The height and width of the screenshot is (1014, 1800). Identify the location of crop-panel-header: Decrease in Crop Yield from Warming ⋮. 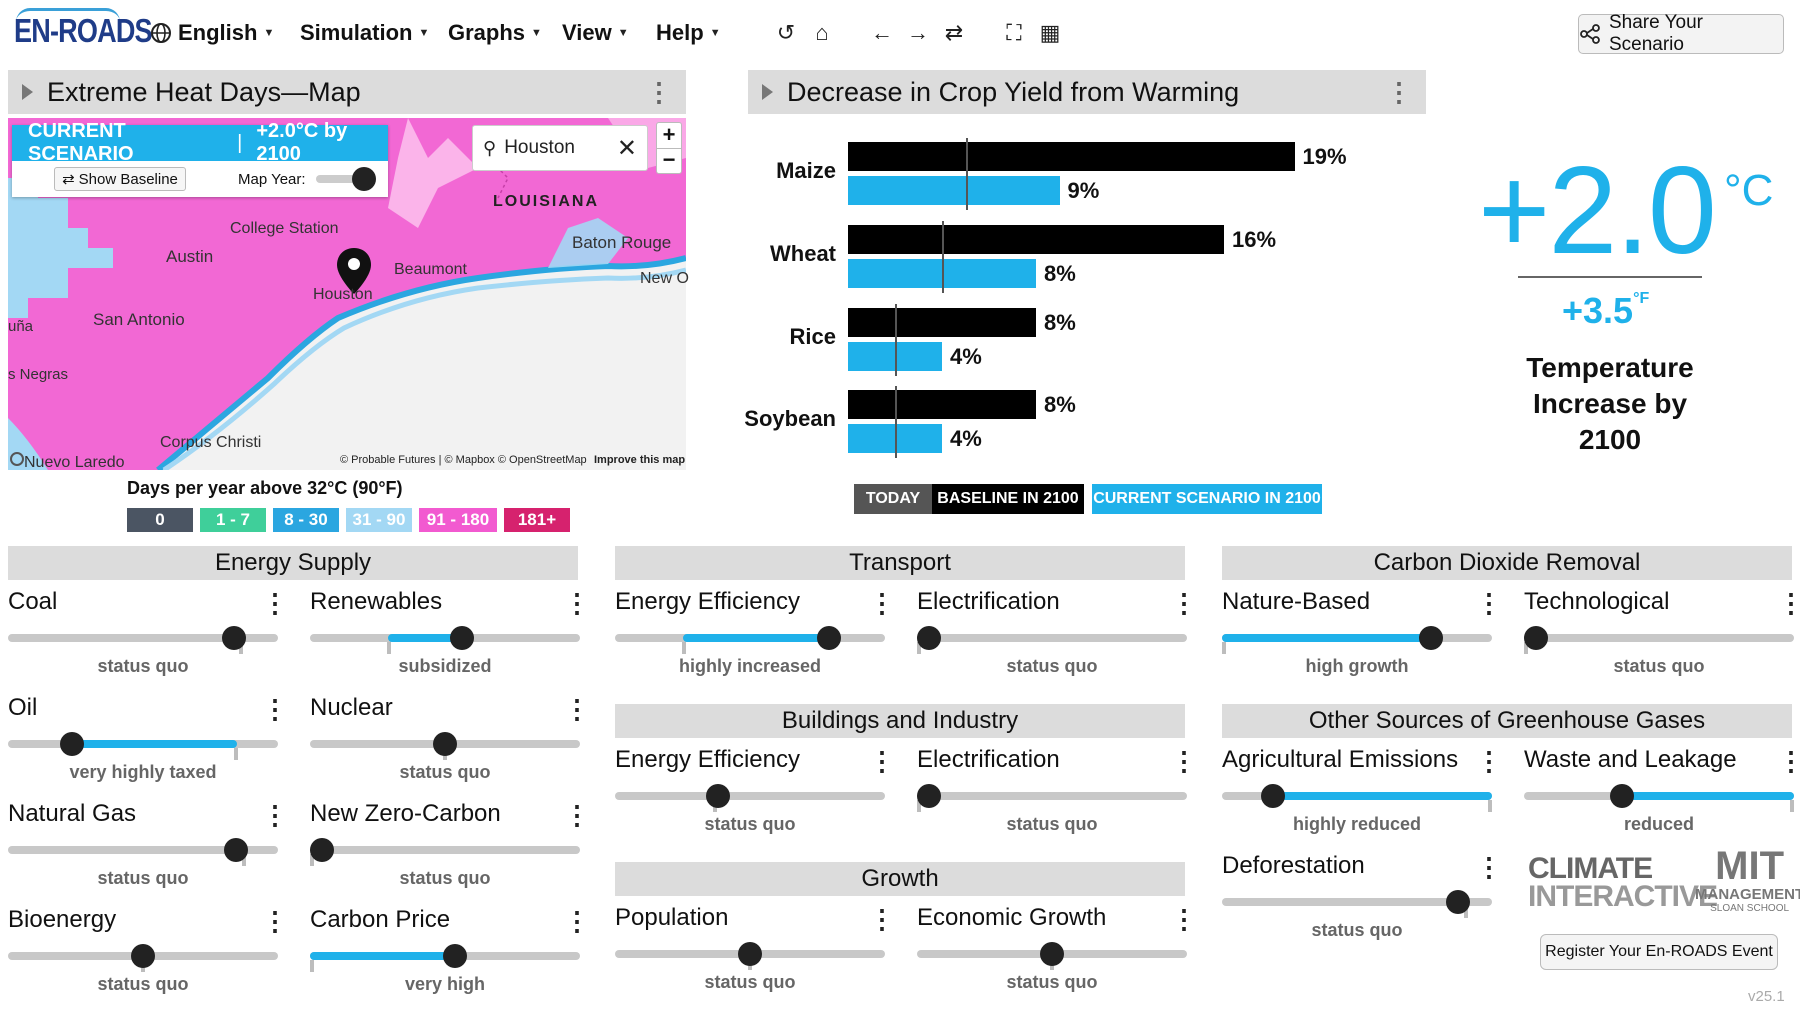
(1087, 92).